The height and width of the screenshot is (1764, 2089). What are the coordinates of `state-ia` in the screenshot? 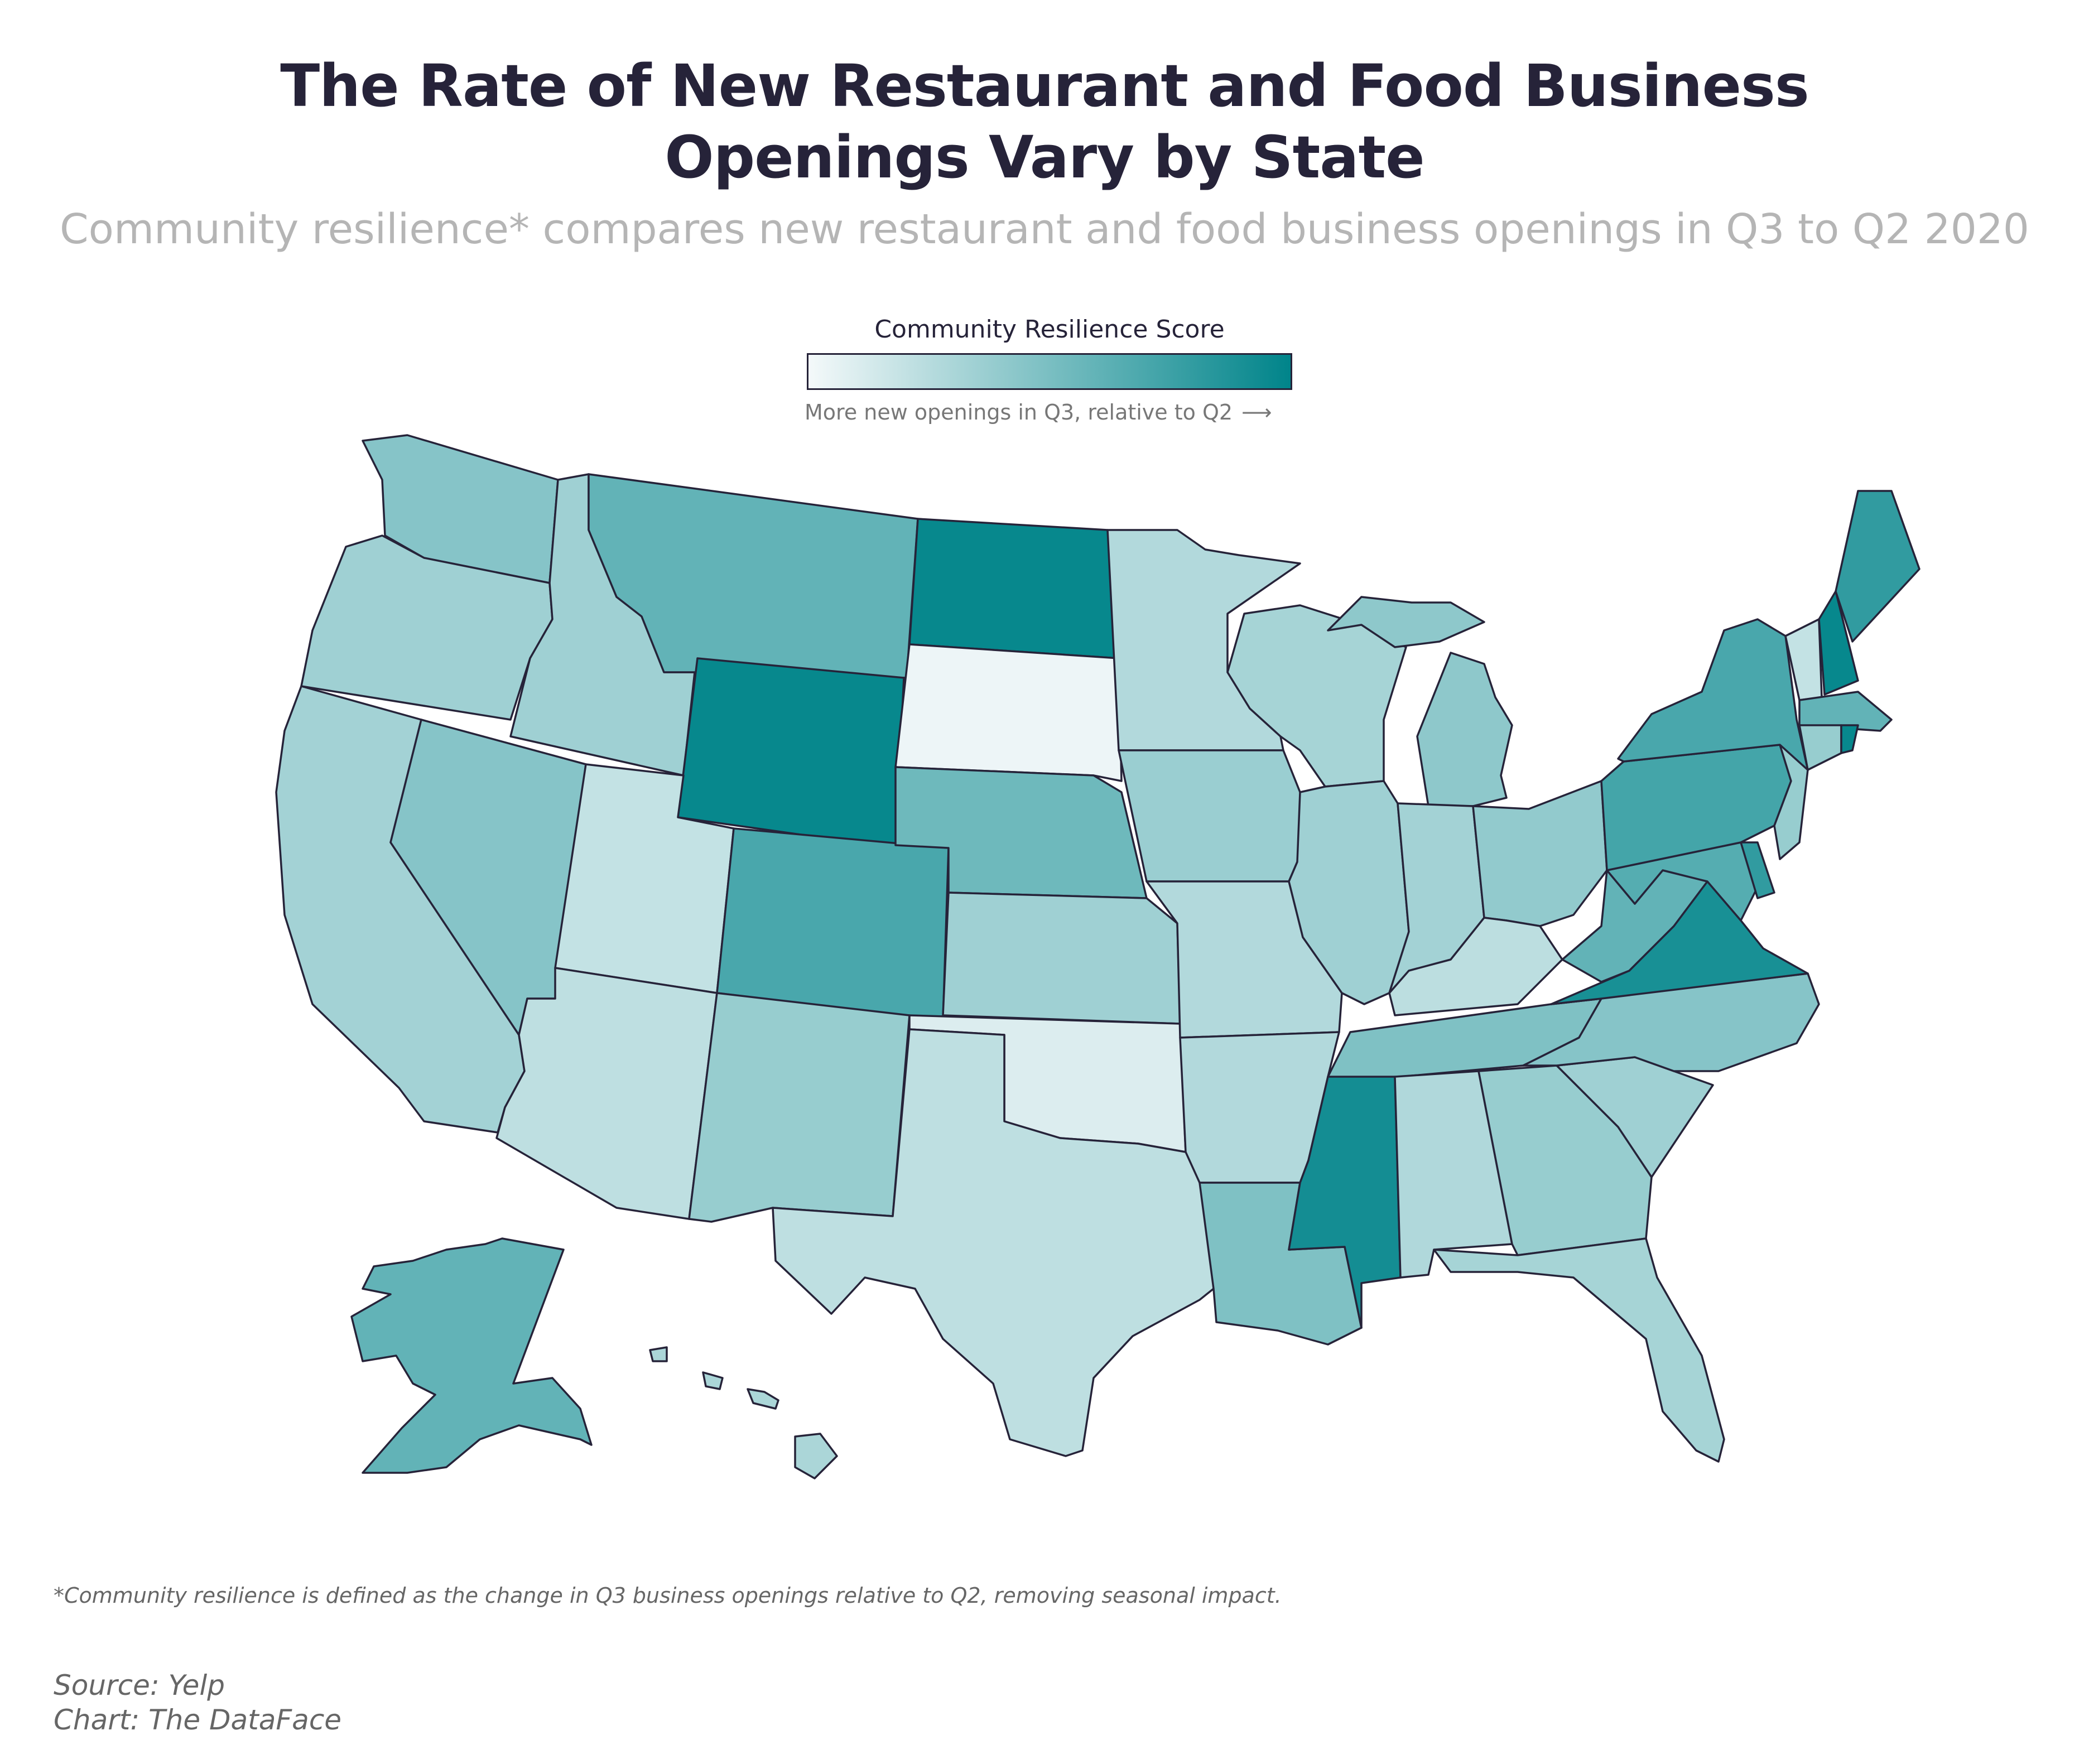 It's located at (1222, 816).